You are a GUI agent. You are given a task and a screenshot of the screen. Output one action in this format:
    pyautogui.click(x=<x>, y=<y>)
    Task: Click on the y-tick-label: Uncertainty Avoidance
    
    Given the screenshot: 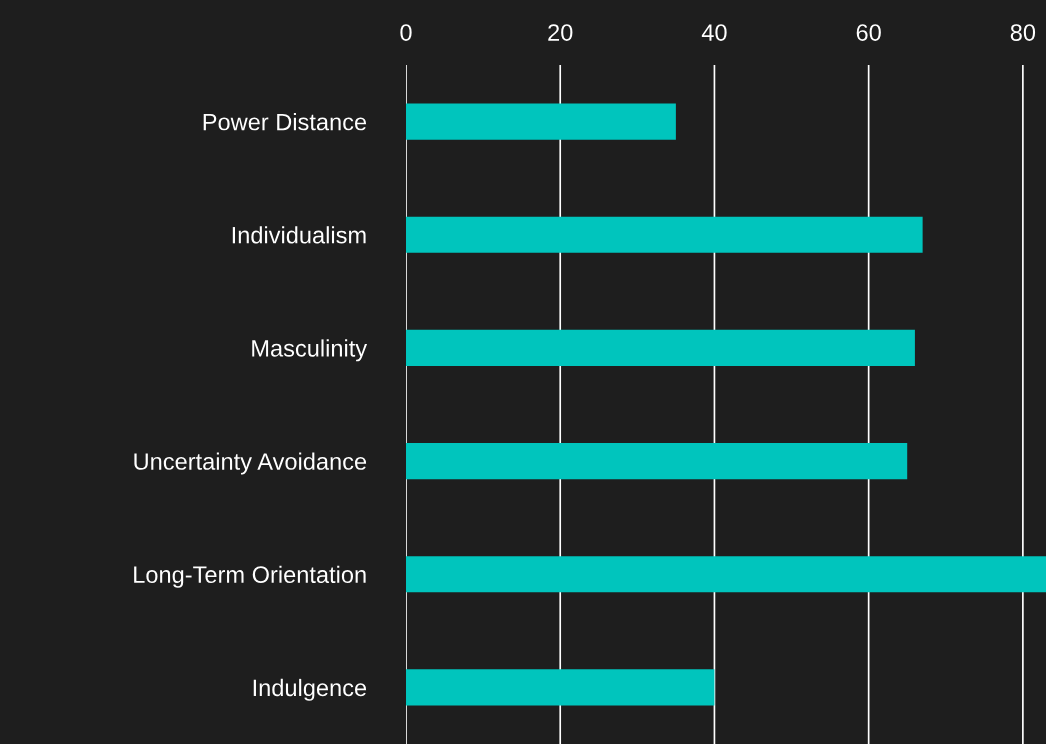 What is the action you would take?
    pyautogui.click(x=250, y=463)
    